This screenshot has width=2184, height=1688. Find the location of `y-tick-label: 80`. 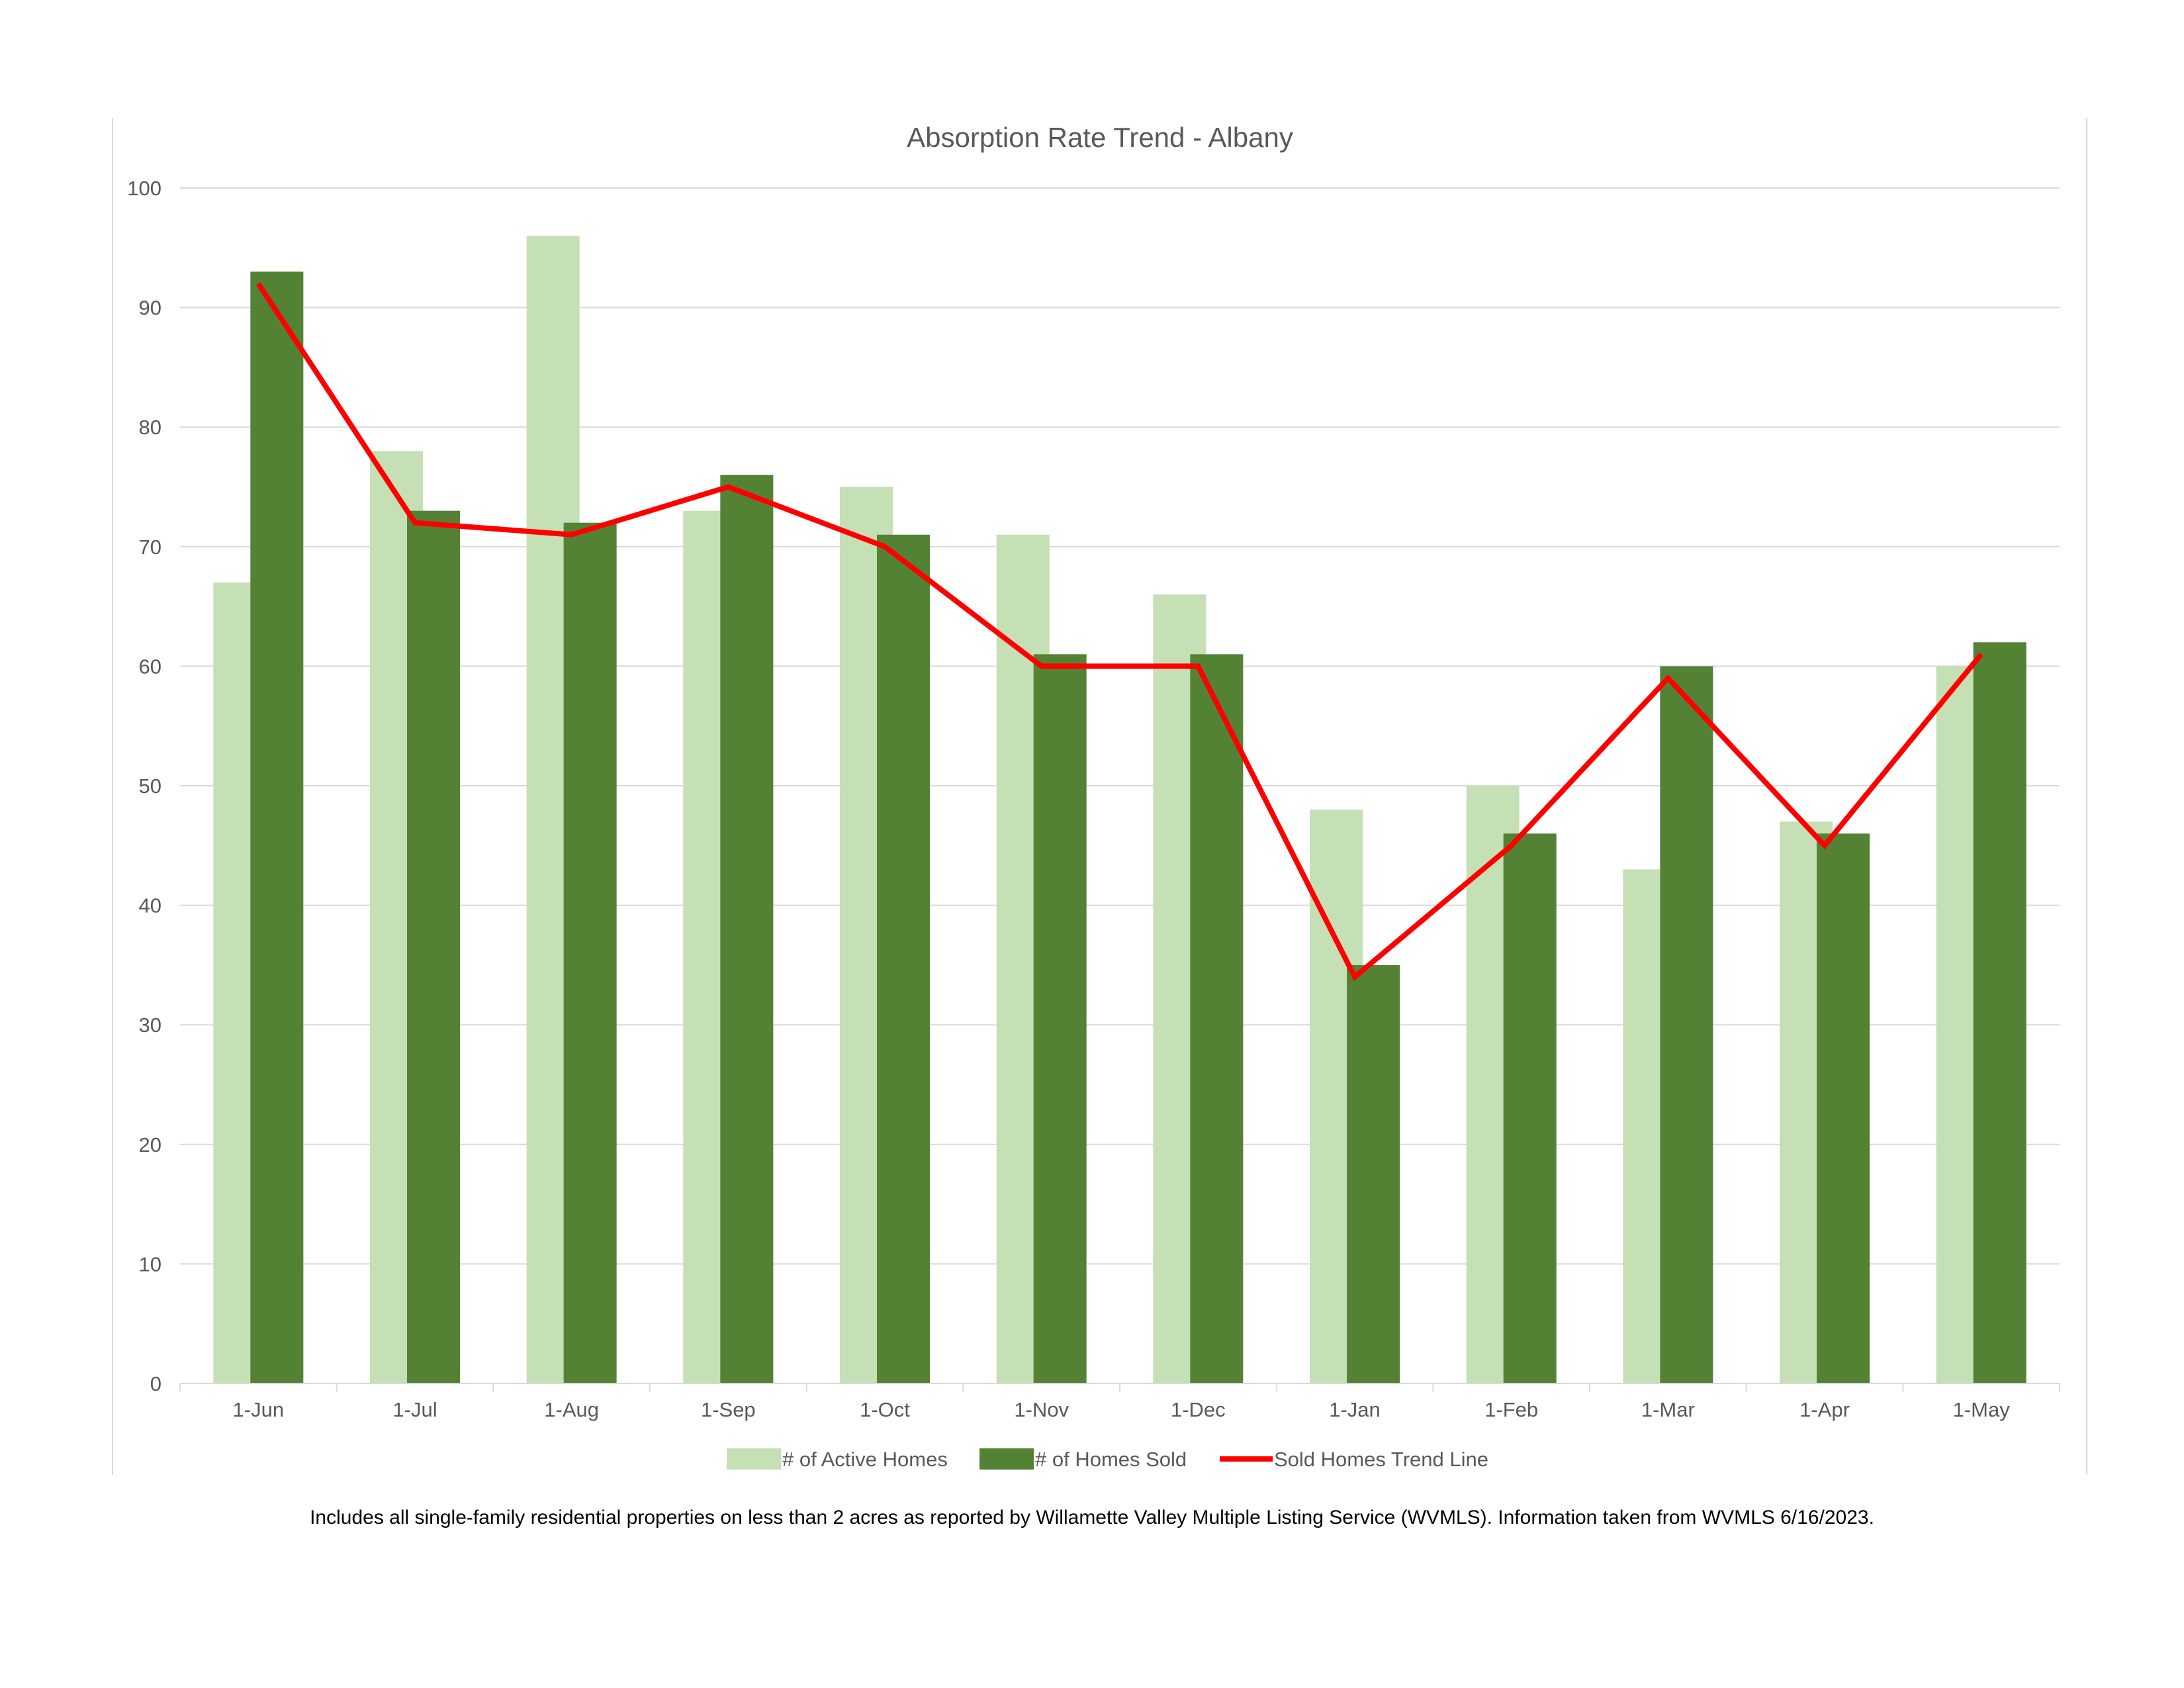

y-tick-label: 80 is located at coordinates (150, 427).